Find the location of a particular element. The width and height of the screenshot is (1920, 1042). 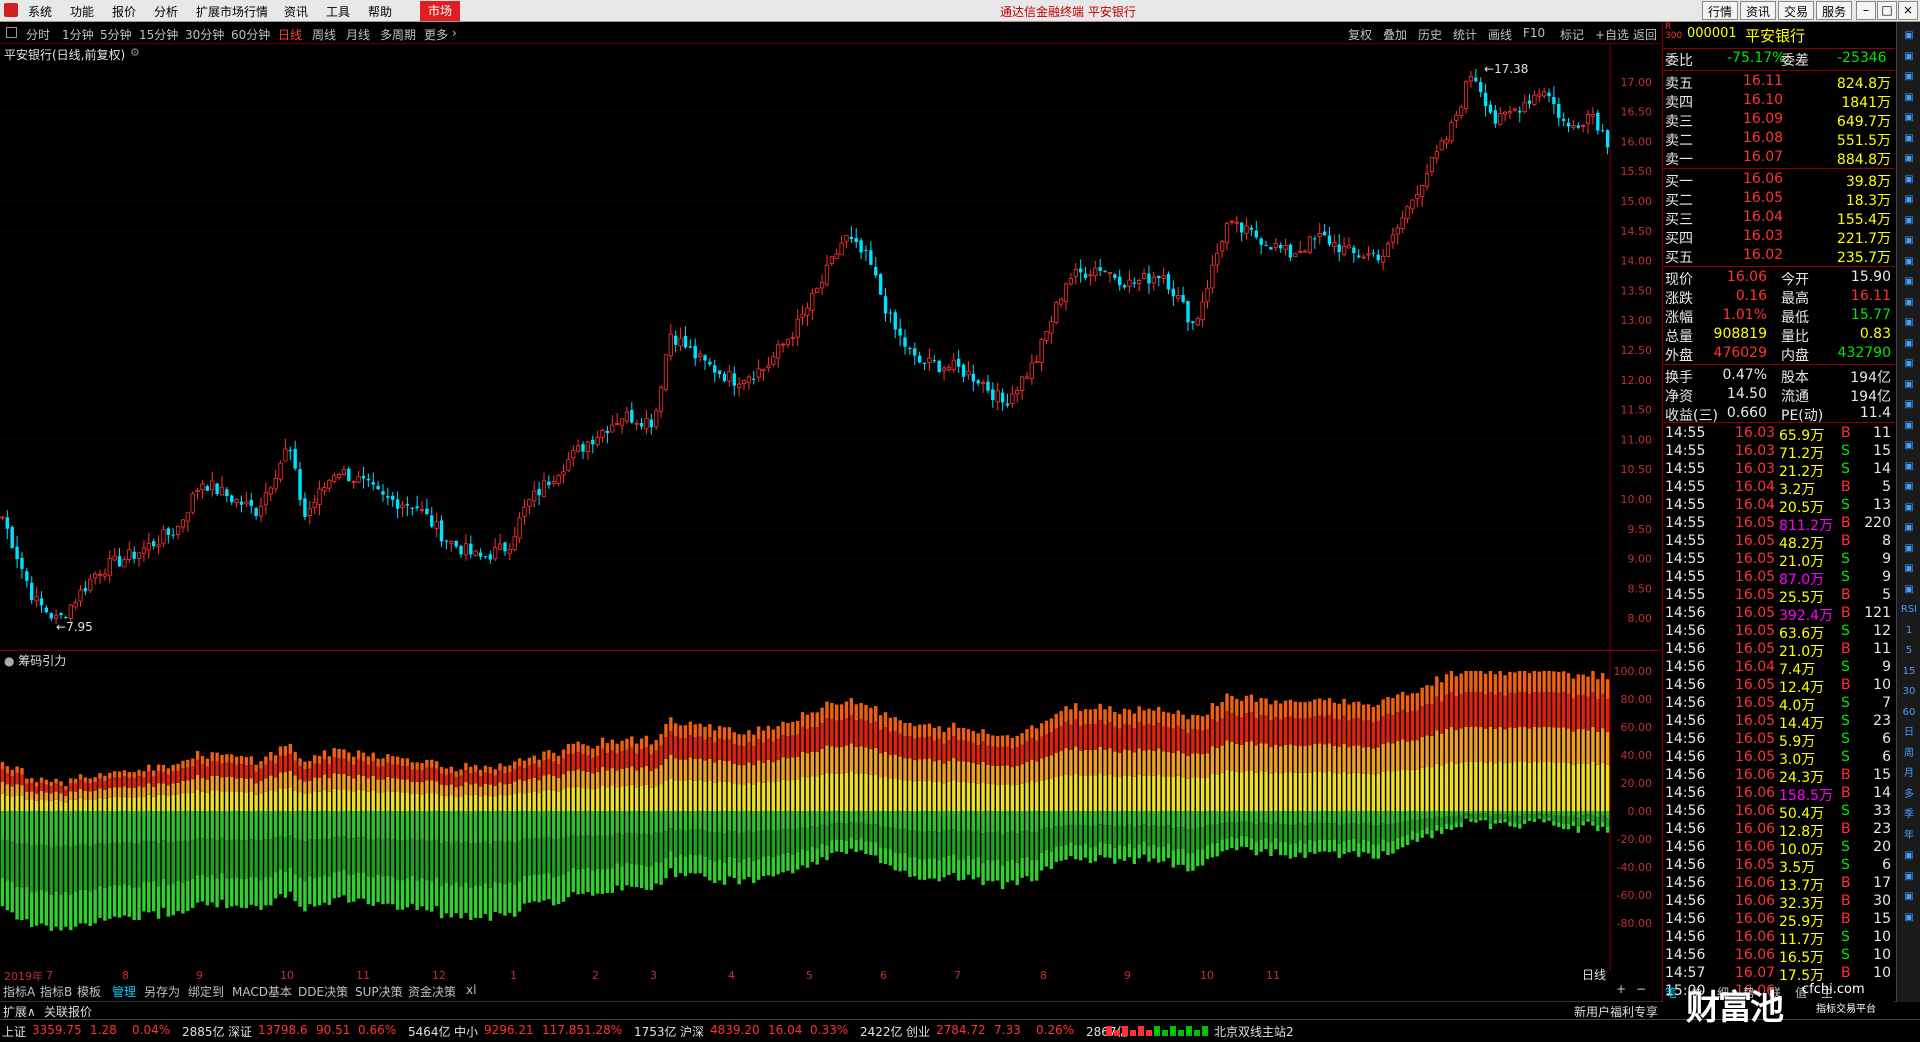

toolbar-draw: 画线 is located at coordinates (1500, 35).